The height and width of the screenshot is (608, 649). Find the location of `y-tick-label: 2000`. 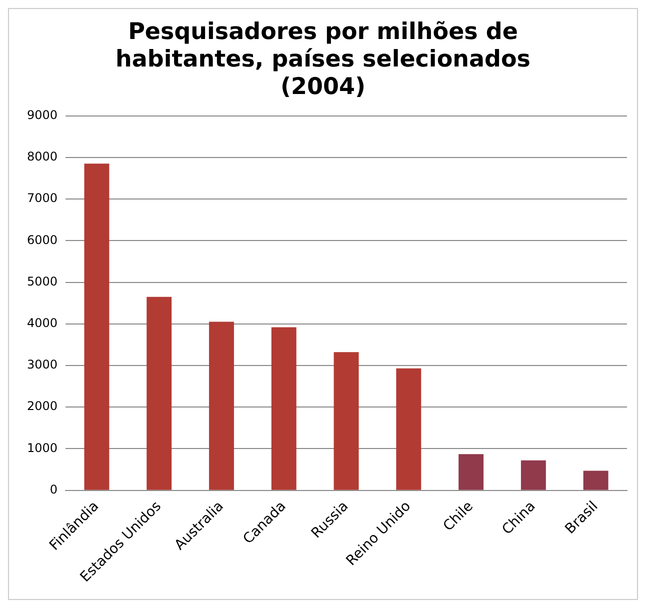

y-tick-label: 2000 is located at coordinates (42, 406).